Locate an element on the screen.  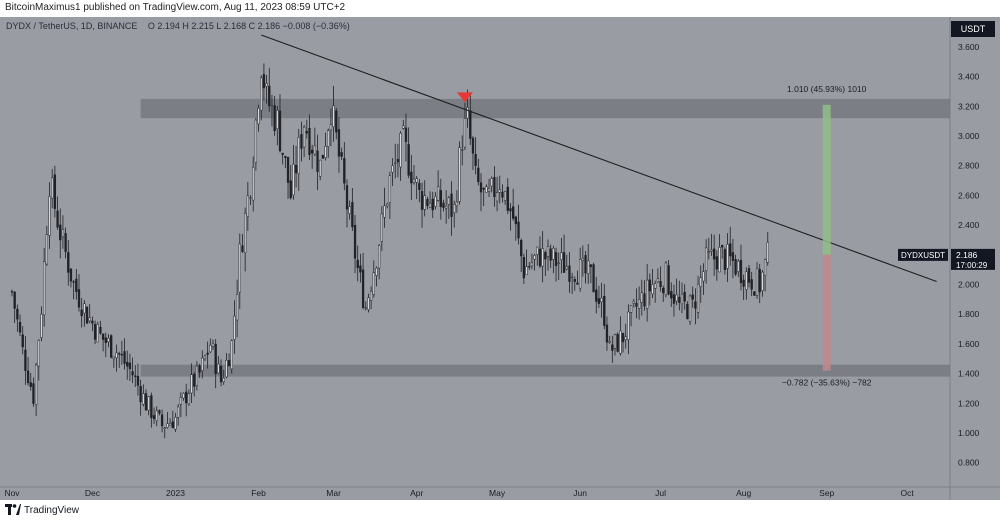
x-tick-label: Aug is located at coordinates (743, 493).